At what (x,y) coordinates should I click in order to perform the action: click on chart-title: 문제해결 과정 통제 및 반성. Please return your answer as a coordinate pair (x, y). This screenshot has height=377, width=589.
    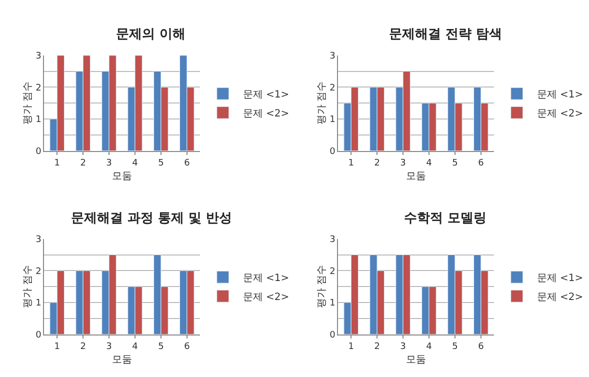
    Looking at the image, I should click on (151, 218).